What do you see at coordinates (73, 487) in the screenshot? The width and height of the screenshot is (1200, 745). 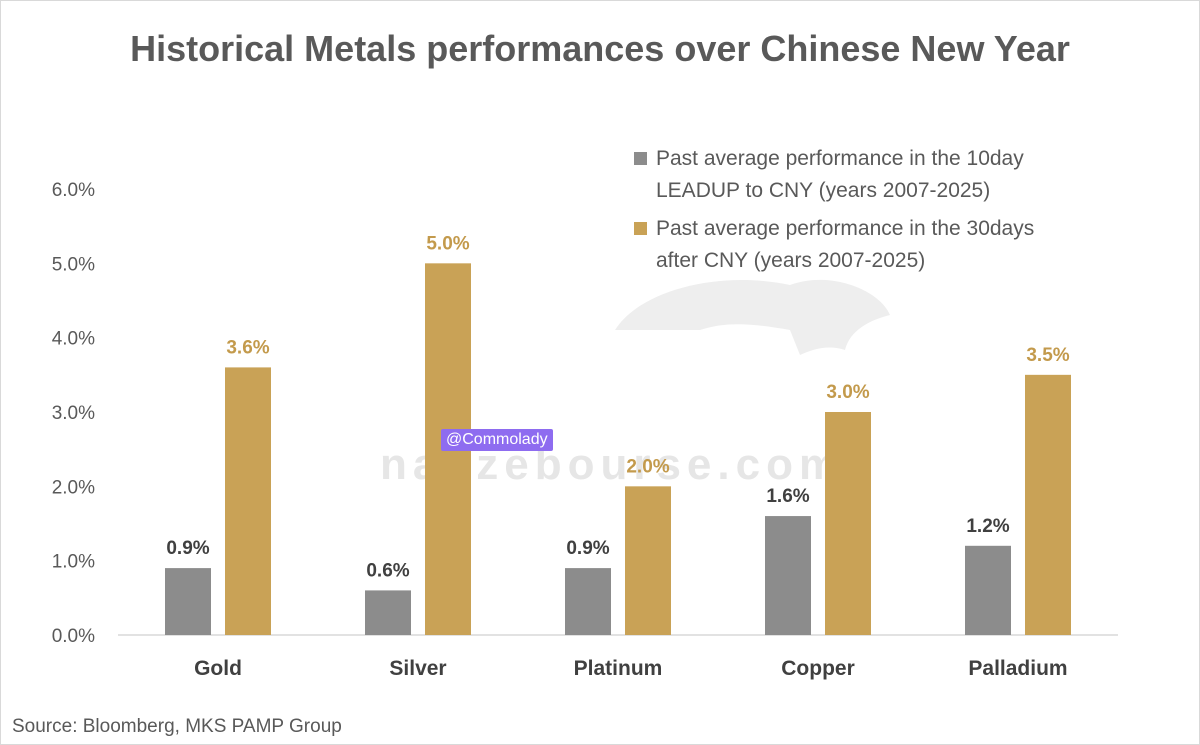 I see `y-tick-label: 2.0%` at bounding box center [73, 487].